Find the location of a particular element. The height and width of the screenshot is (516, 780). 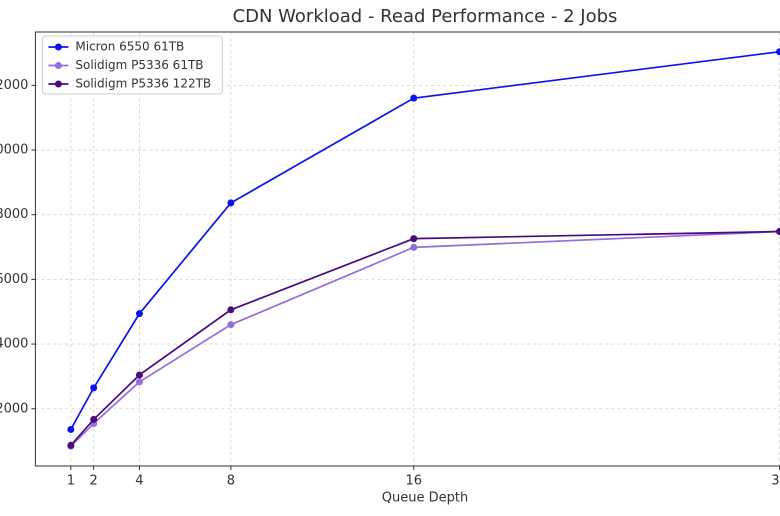

legend-label: Micron 6550 61TB is located at coordinates (129, 47).